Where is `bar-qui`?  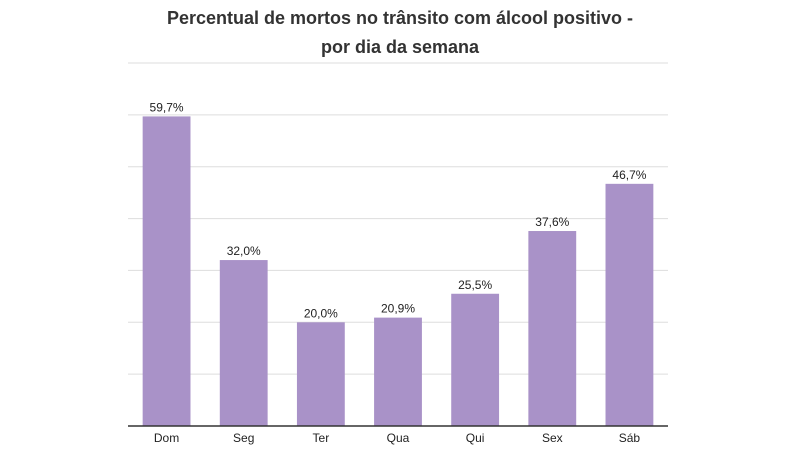
bar-qui is located at coordinates (475, 359).